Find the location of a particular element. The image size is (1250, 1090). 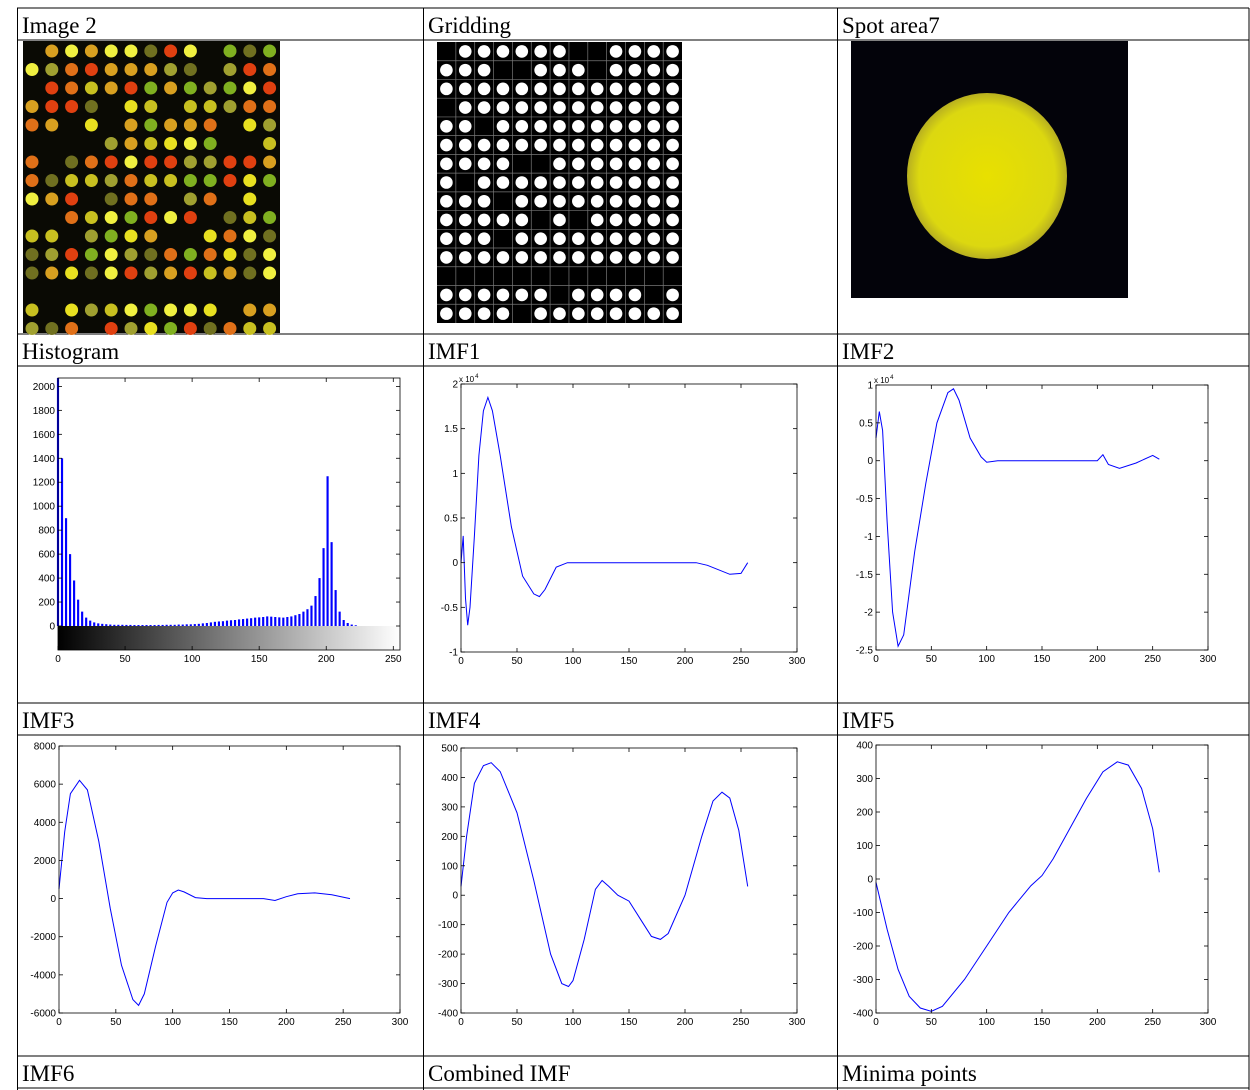

y-tick-label: 2000 is located at coordinates (44, 387).